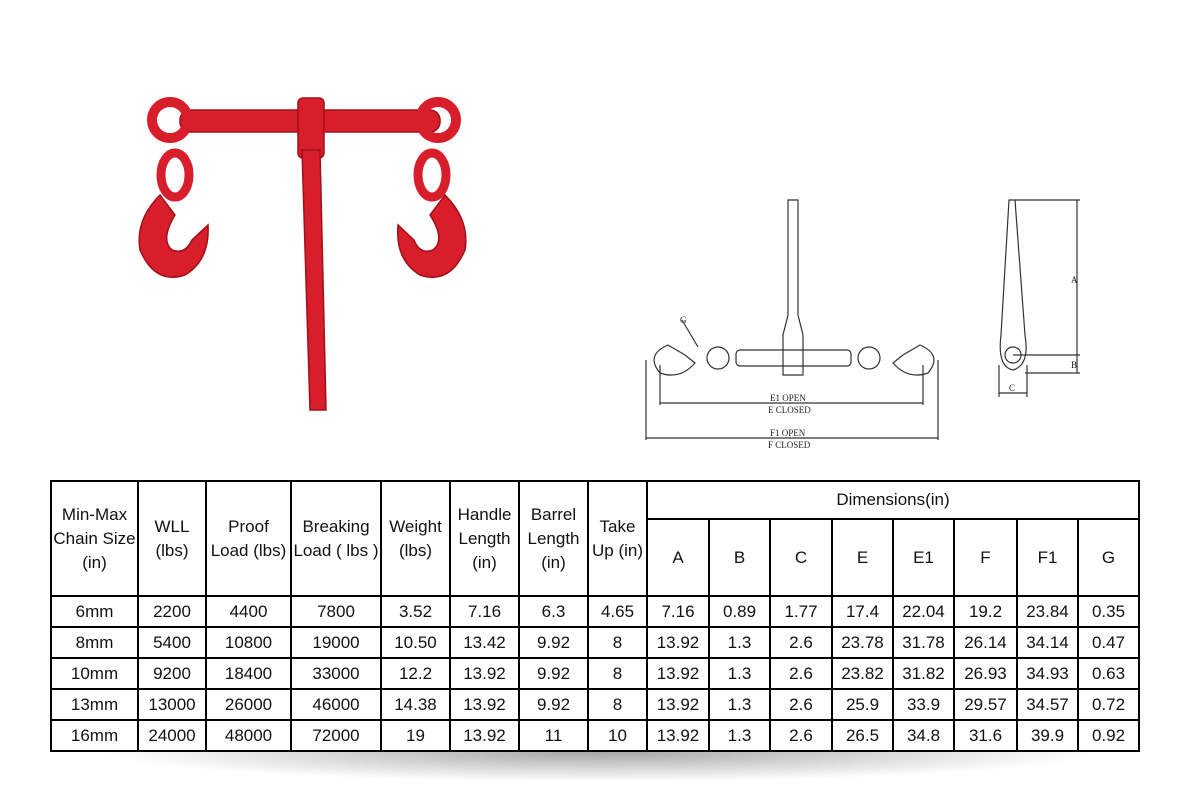 The height and width of the screenshot is (805, 1200). Describe the element at coordinates (172, 673) in the screenshot. I see `table-cell: 9200` at that location.